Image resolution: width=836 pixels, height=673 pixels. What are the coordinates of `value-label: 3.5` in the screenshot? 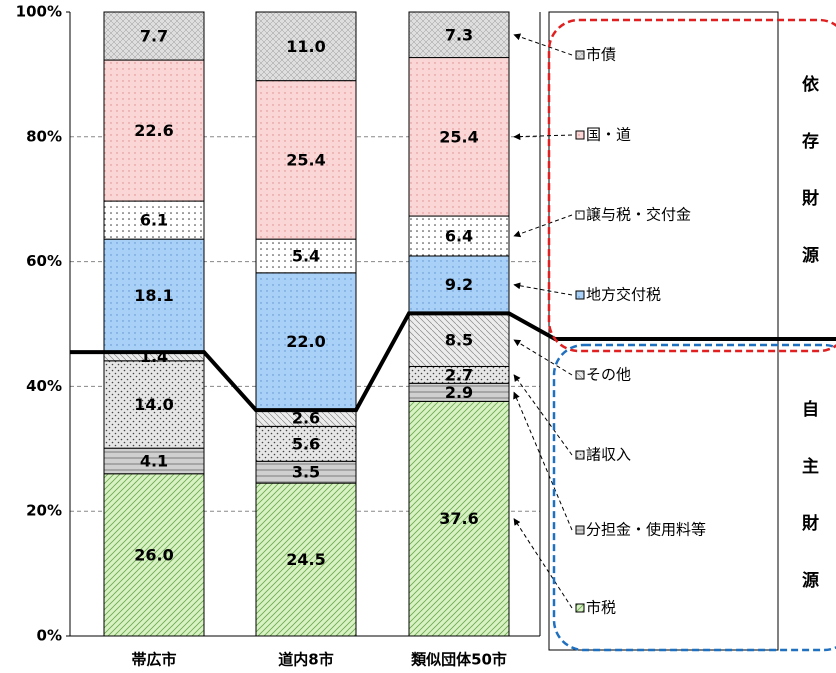 It's located at (306, 472).